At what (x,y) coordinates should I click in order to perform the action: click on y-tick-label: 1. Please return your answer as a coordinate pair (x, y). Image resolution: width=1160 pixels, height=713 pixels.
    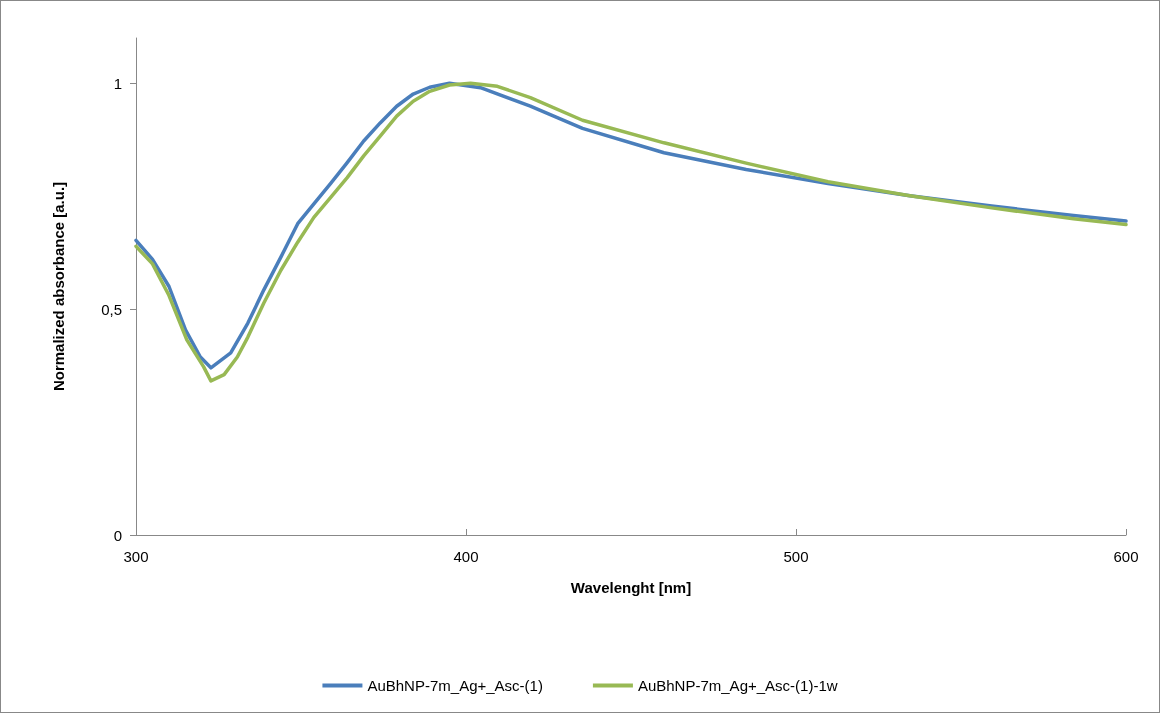
    Looking at the image, I should click on (117, 83).